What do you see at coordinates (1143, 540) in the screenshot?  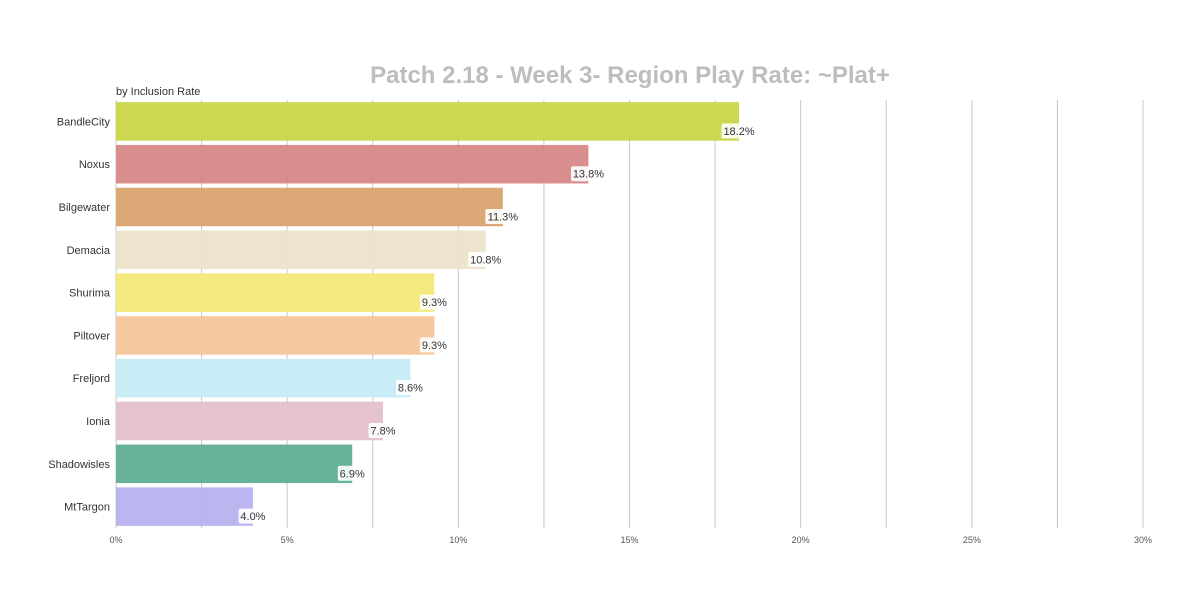 I see `x-tick-label: 30%` at bounding box center [1143, 540].